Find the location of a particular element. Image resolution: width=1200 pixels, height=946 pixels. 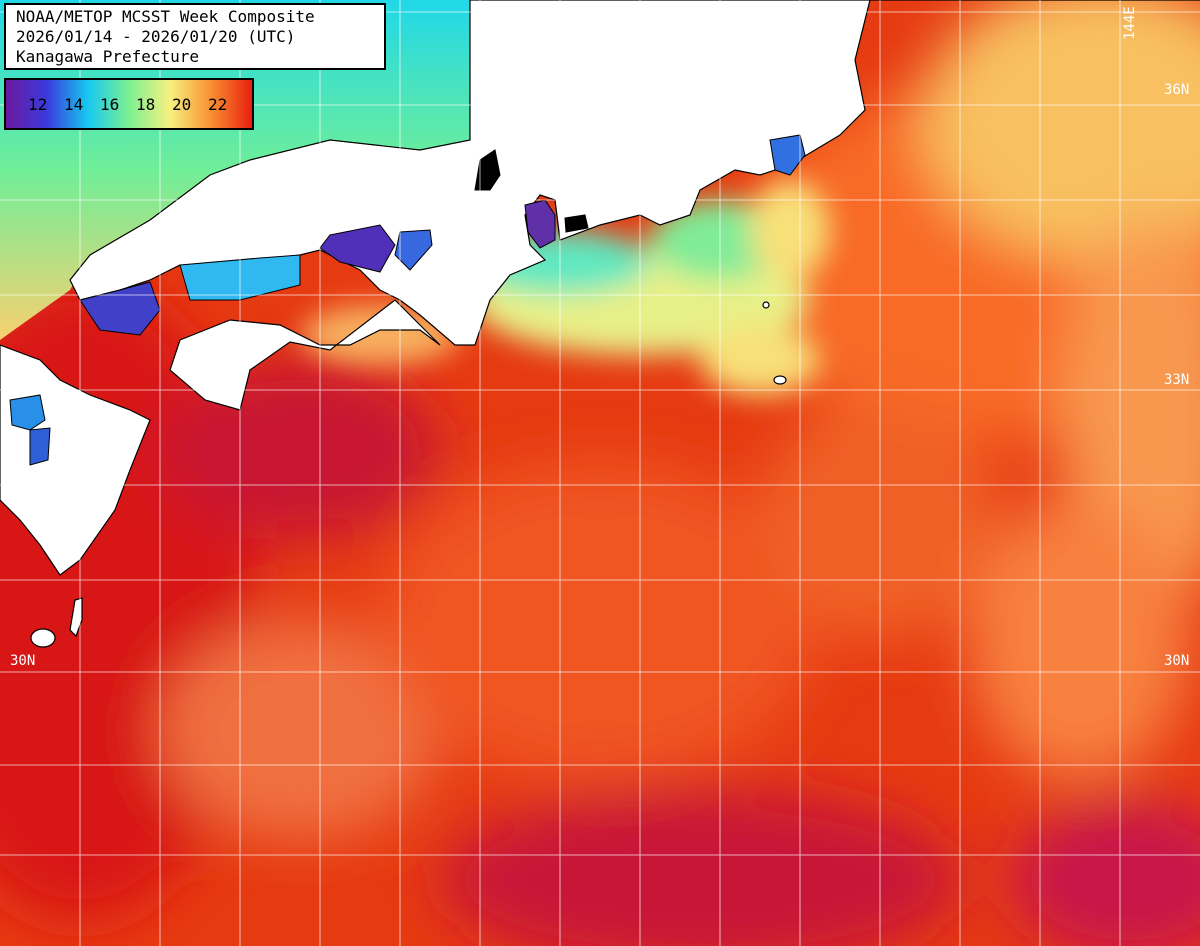

latitude-label-36n: 36N is located at coordinates (1177, 90).